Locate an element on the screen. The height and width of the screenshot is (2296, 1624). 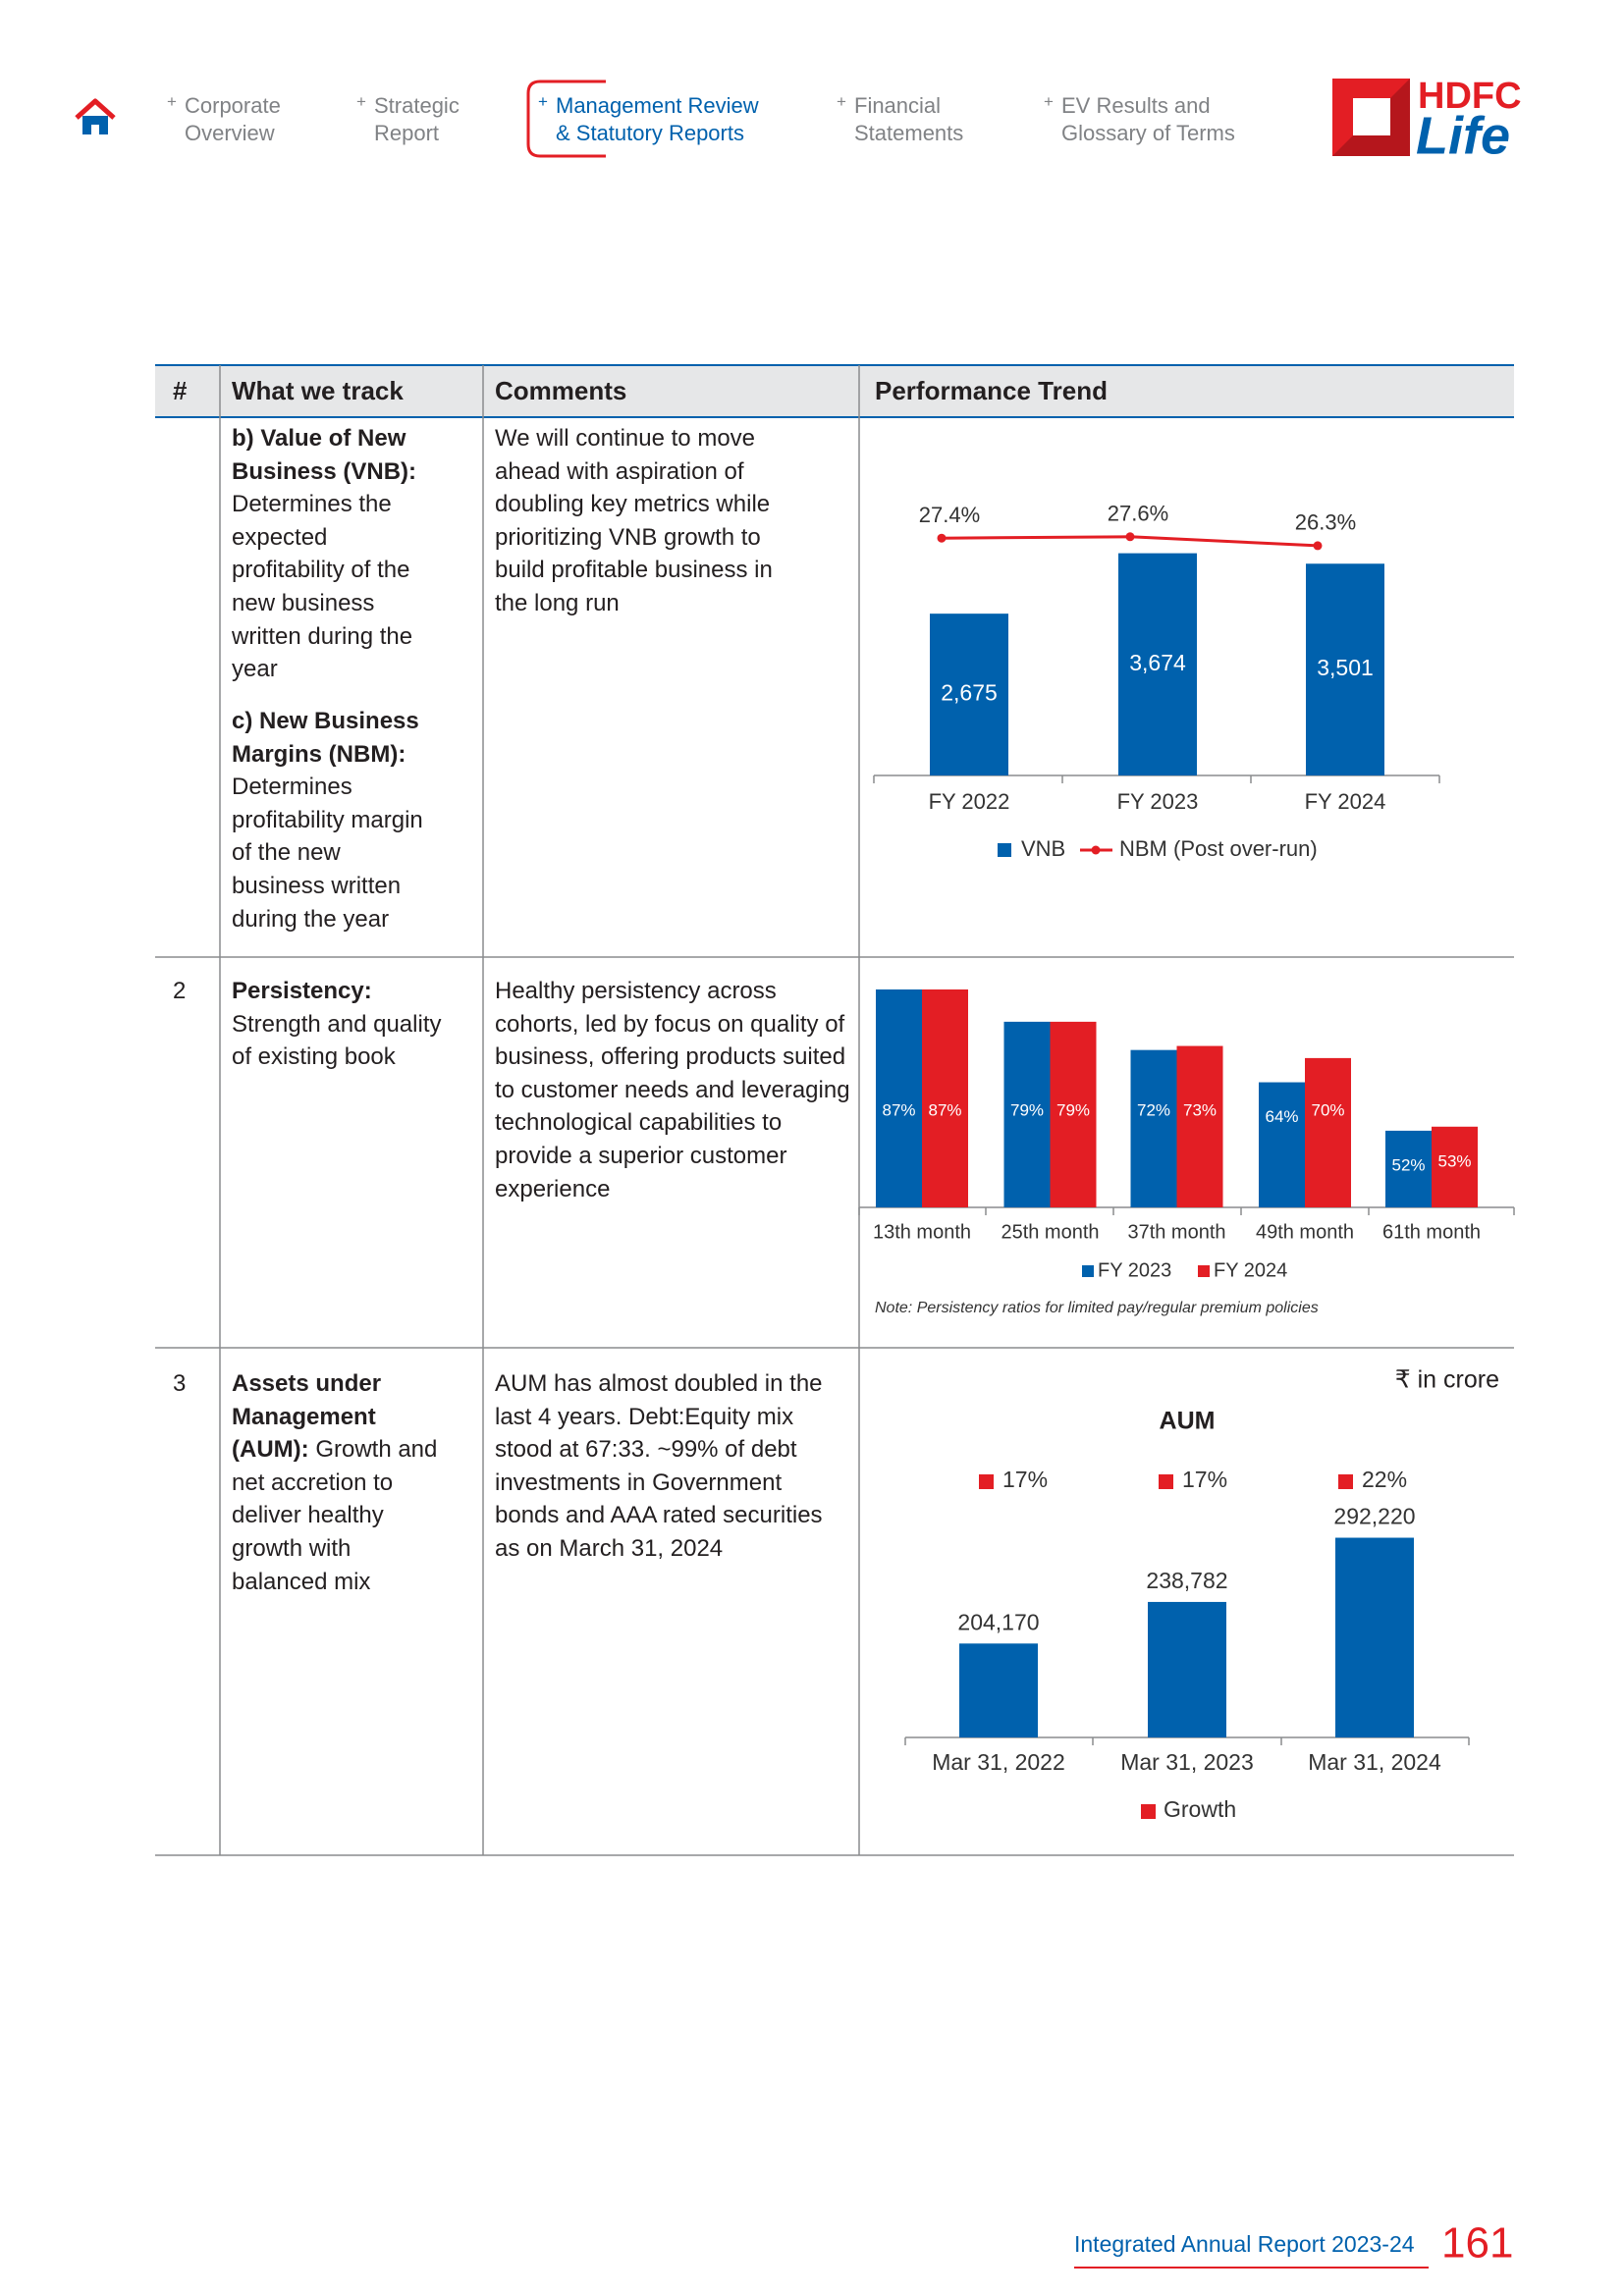
x-tick-label: Mar 31, 2022 is located at coordinates (998, 1762).